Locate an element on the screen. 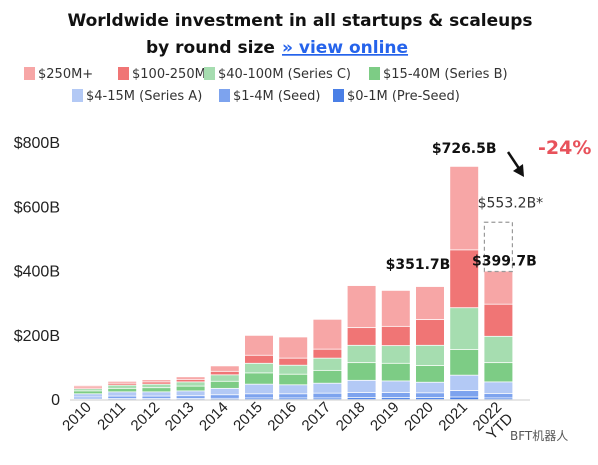 The width and height of the screenshot is (598, 465). legend-label-250m: $250M+ is located at coordinates (65, 74).